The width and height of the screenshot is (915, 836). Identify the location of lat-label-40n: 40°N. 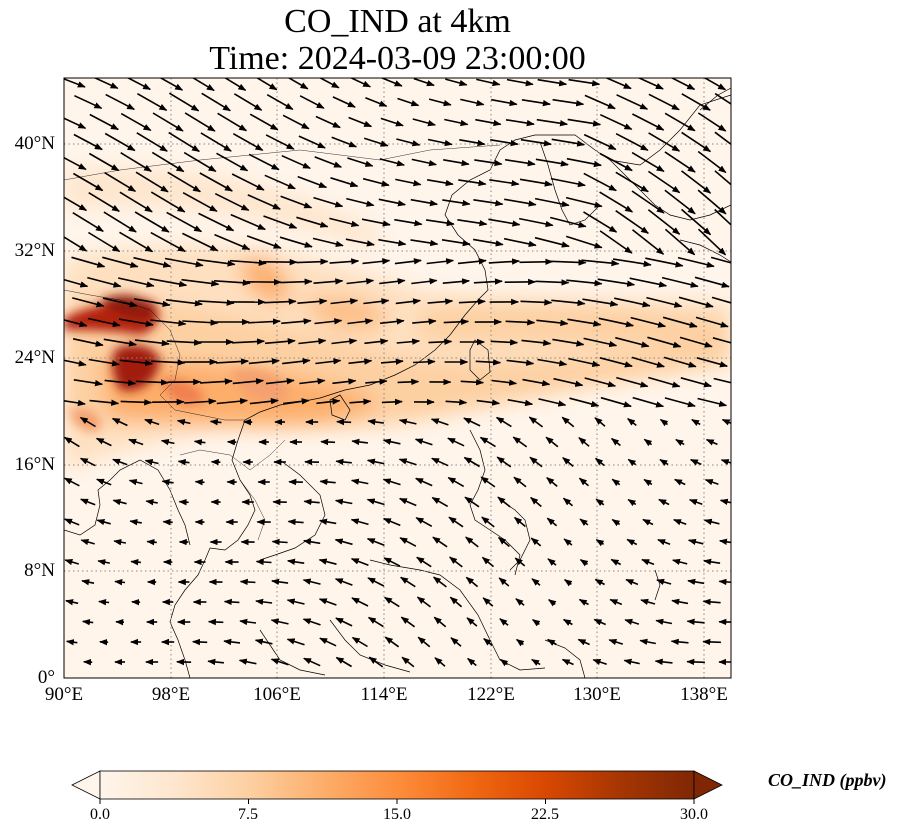
(34, 143).